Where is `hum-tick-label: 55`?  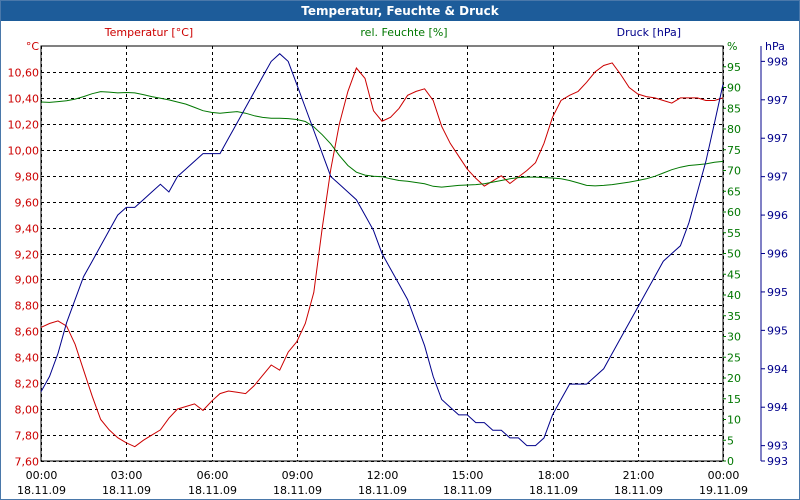 hum-tick-label: 55 is located at coordinates (734, 233).